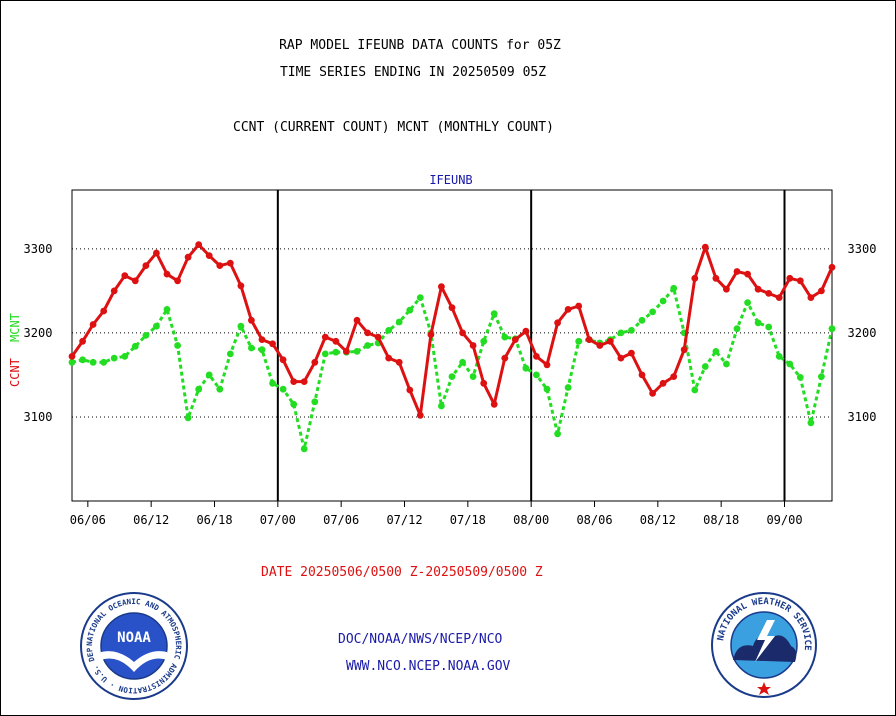 This screenshot has width=896, height=716. Describe the element at coordinates (38, 249) in the screenshot. I see `y-tick-label-left: 3300` at that location.